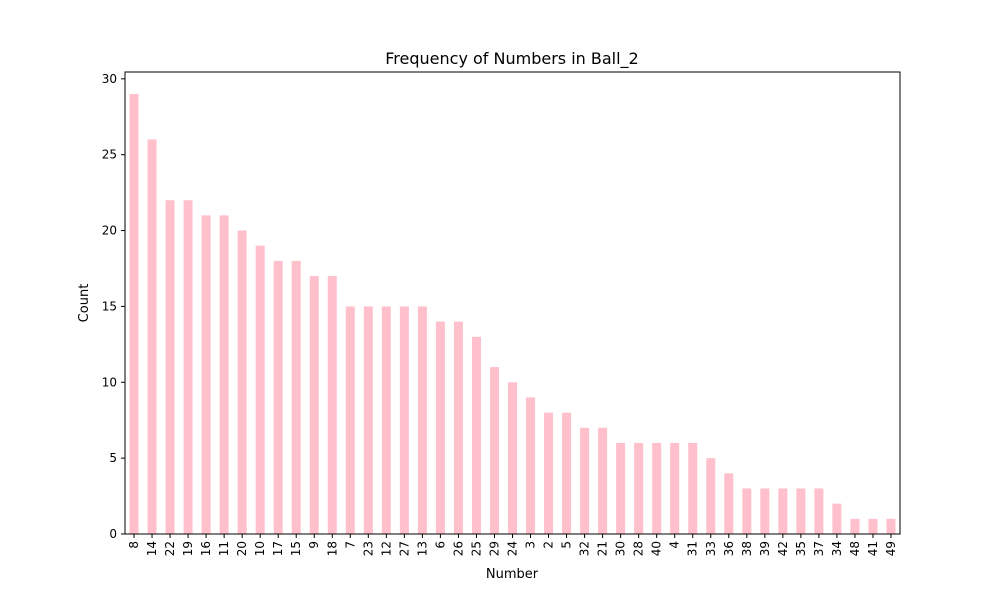 The width and height of the screenshot is (1000, 604). I want to click on x-tick-label-38: 38, so click(747, 548).